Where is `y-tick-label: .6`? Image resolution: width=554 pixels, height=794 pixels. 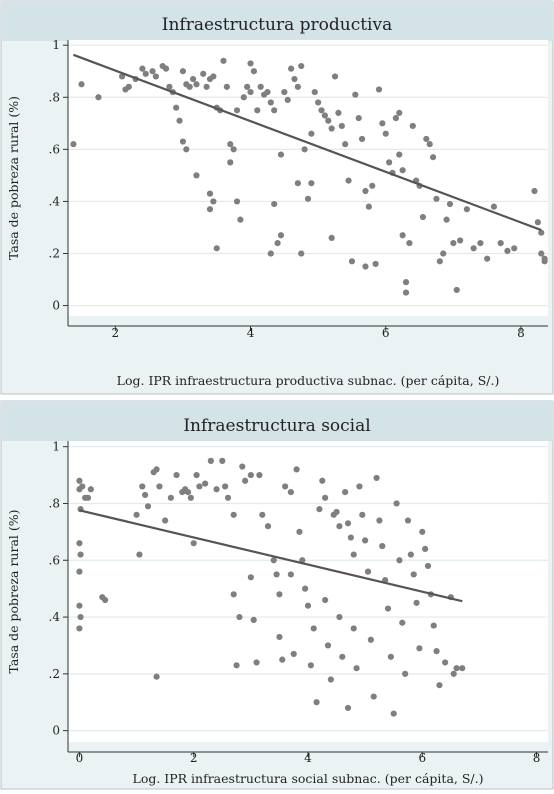 y-tick-label: .6 is located at coordinates (54, 560).